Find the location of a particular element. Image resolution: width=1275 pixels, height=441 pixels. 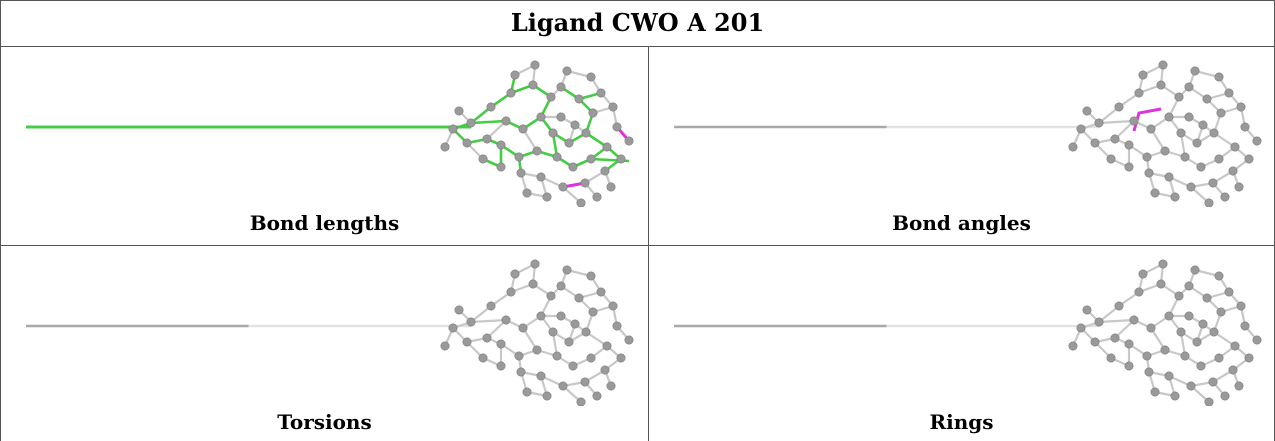

border-middle is located at coordinates (637, 245).